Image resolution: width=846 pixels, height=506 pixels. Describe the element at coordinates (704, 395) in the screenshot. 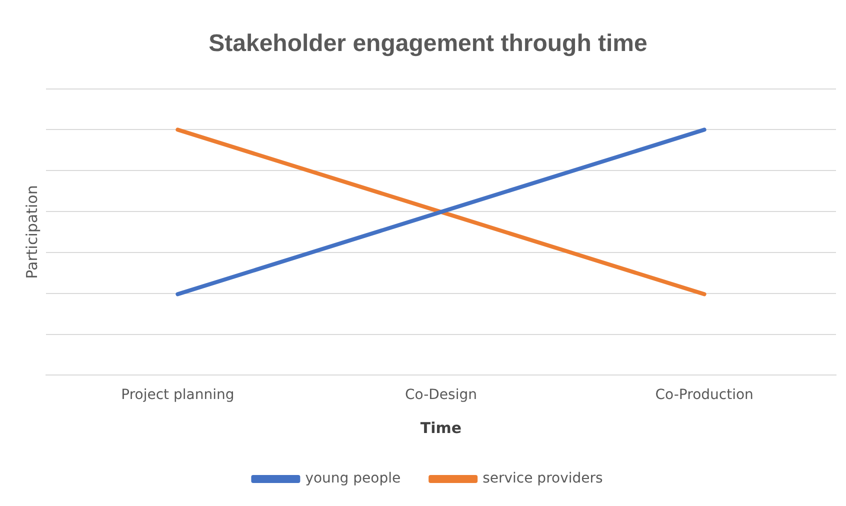

I see `x-tick-label: Co-Production` at that location.